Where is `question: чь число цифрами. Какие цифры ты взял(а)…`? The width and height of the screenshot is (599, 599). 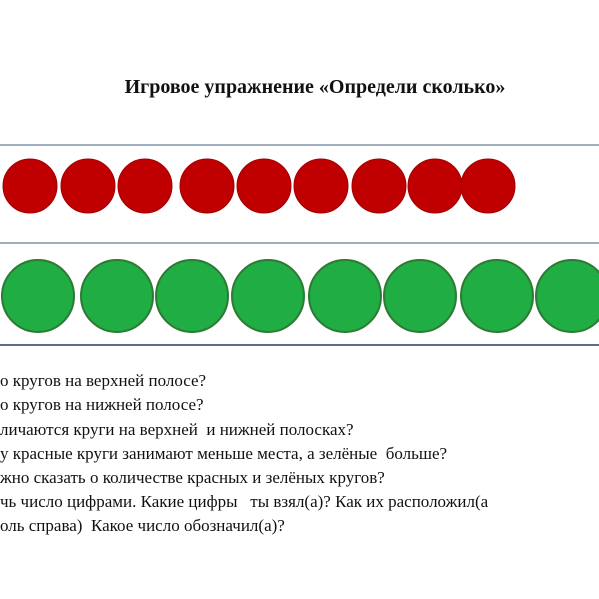 question: чь число цифрами. Какие цифры ты взял(а)… is located at coordinates (244, 501).